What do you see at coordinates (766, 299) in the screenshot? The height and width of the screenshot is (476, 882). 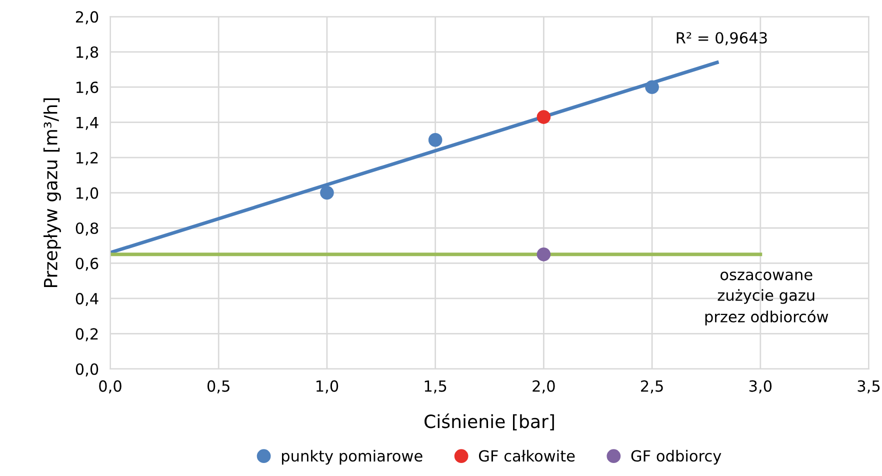 I see `annotation: oszacowane zużycie gazu przez odbiorców` at bounding box center [766, 299].